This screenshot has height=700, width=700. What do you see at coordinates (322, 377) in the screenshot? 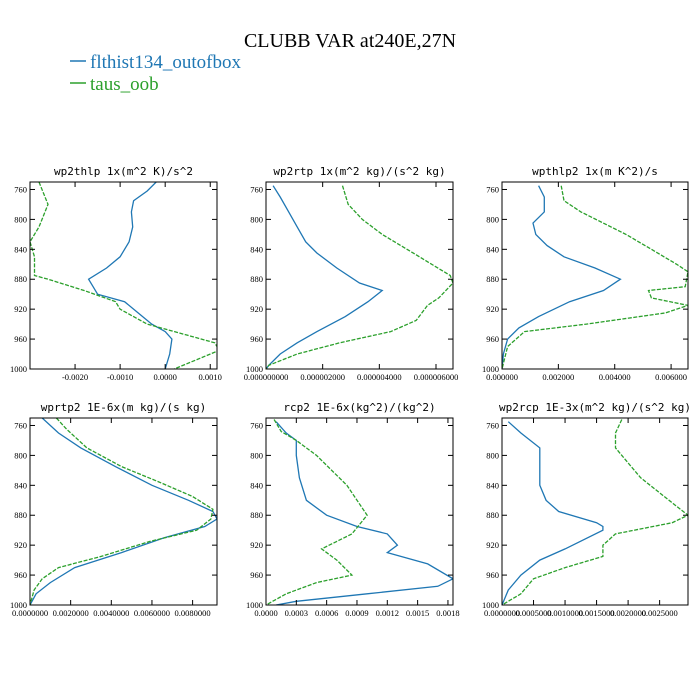
I see `x-tick-label: 0.000002000` at bounding box center [322, 377].